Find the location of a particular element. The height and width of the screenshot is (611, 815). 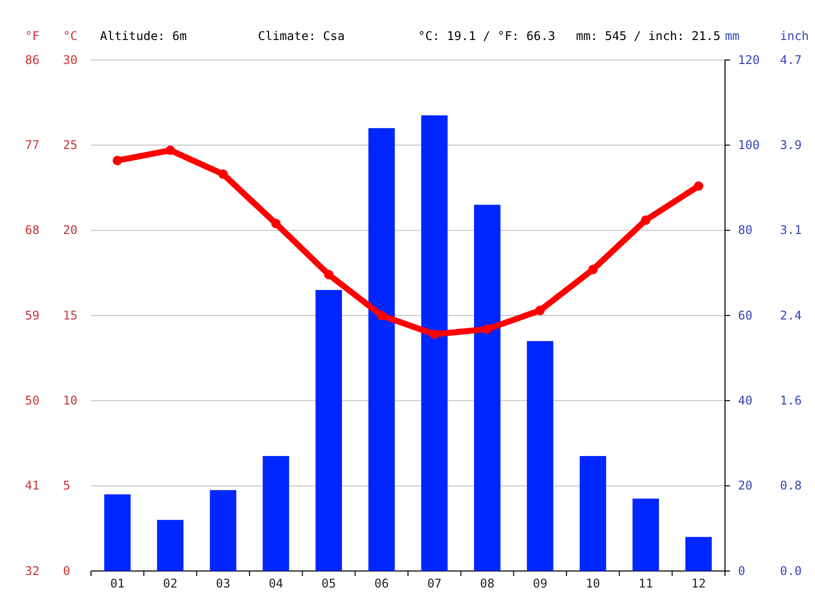

y3-tick-label: 50 is located at coordinates (32, 401).